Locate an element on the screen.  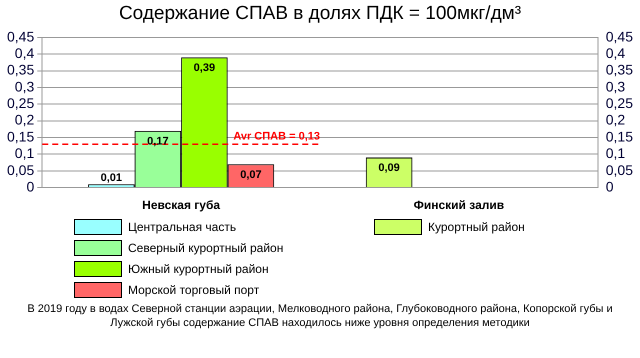
y2-tick-label: 0,1 is located at coordinates (616, 153).